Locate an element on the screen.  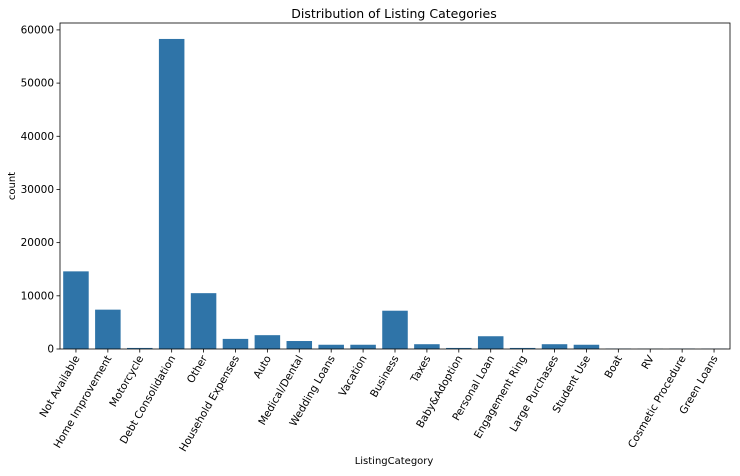
x-axis-label: ListingCategory is located at coordinates (394, 461).